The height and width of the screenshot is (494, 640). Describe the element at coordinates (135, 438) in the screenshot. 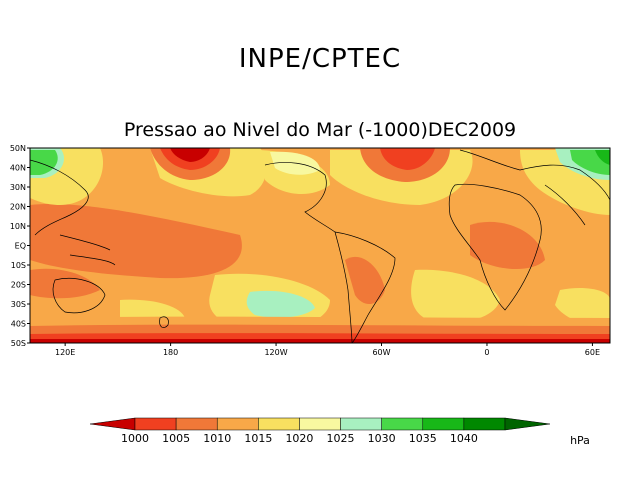

I see `colorbar-label: 1000` at that location.